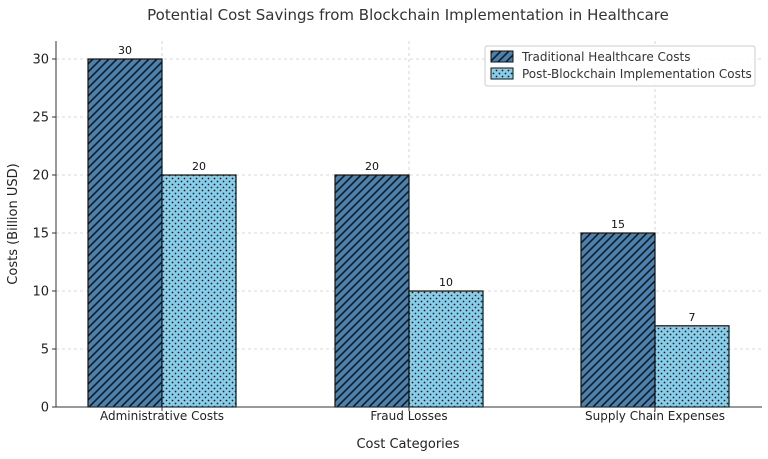 This screenshot has height=459, width=768. I want to click on x-tick-label: Fraud Losses, so click(408, 416).